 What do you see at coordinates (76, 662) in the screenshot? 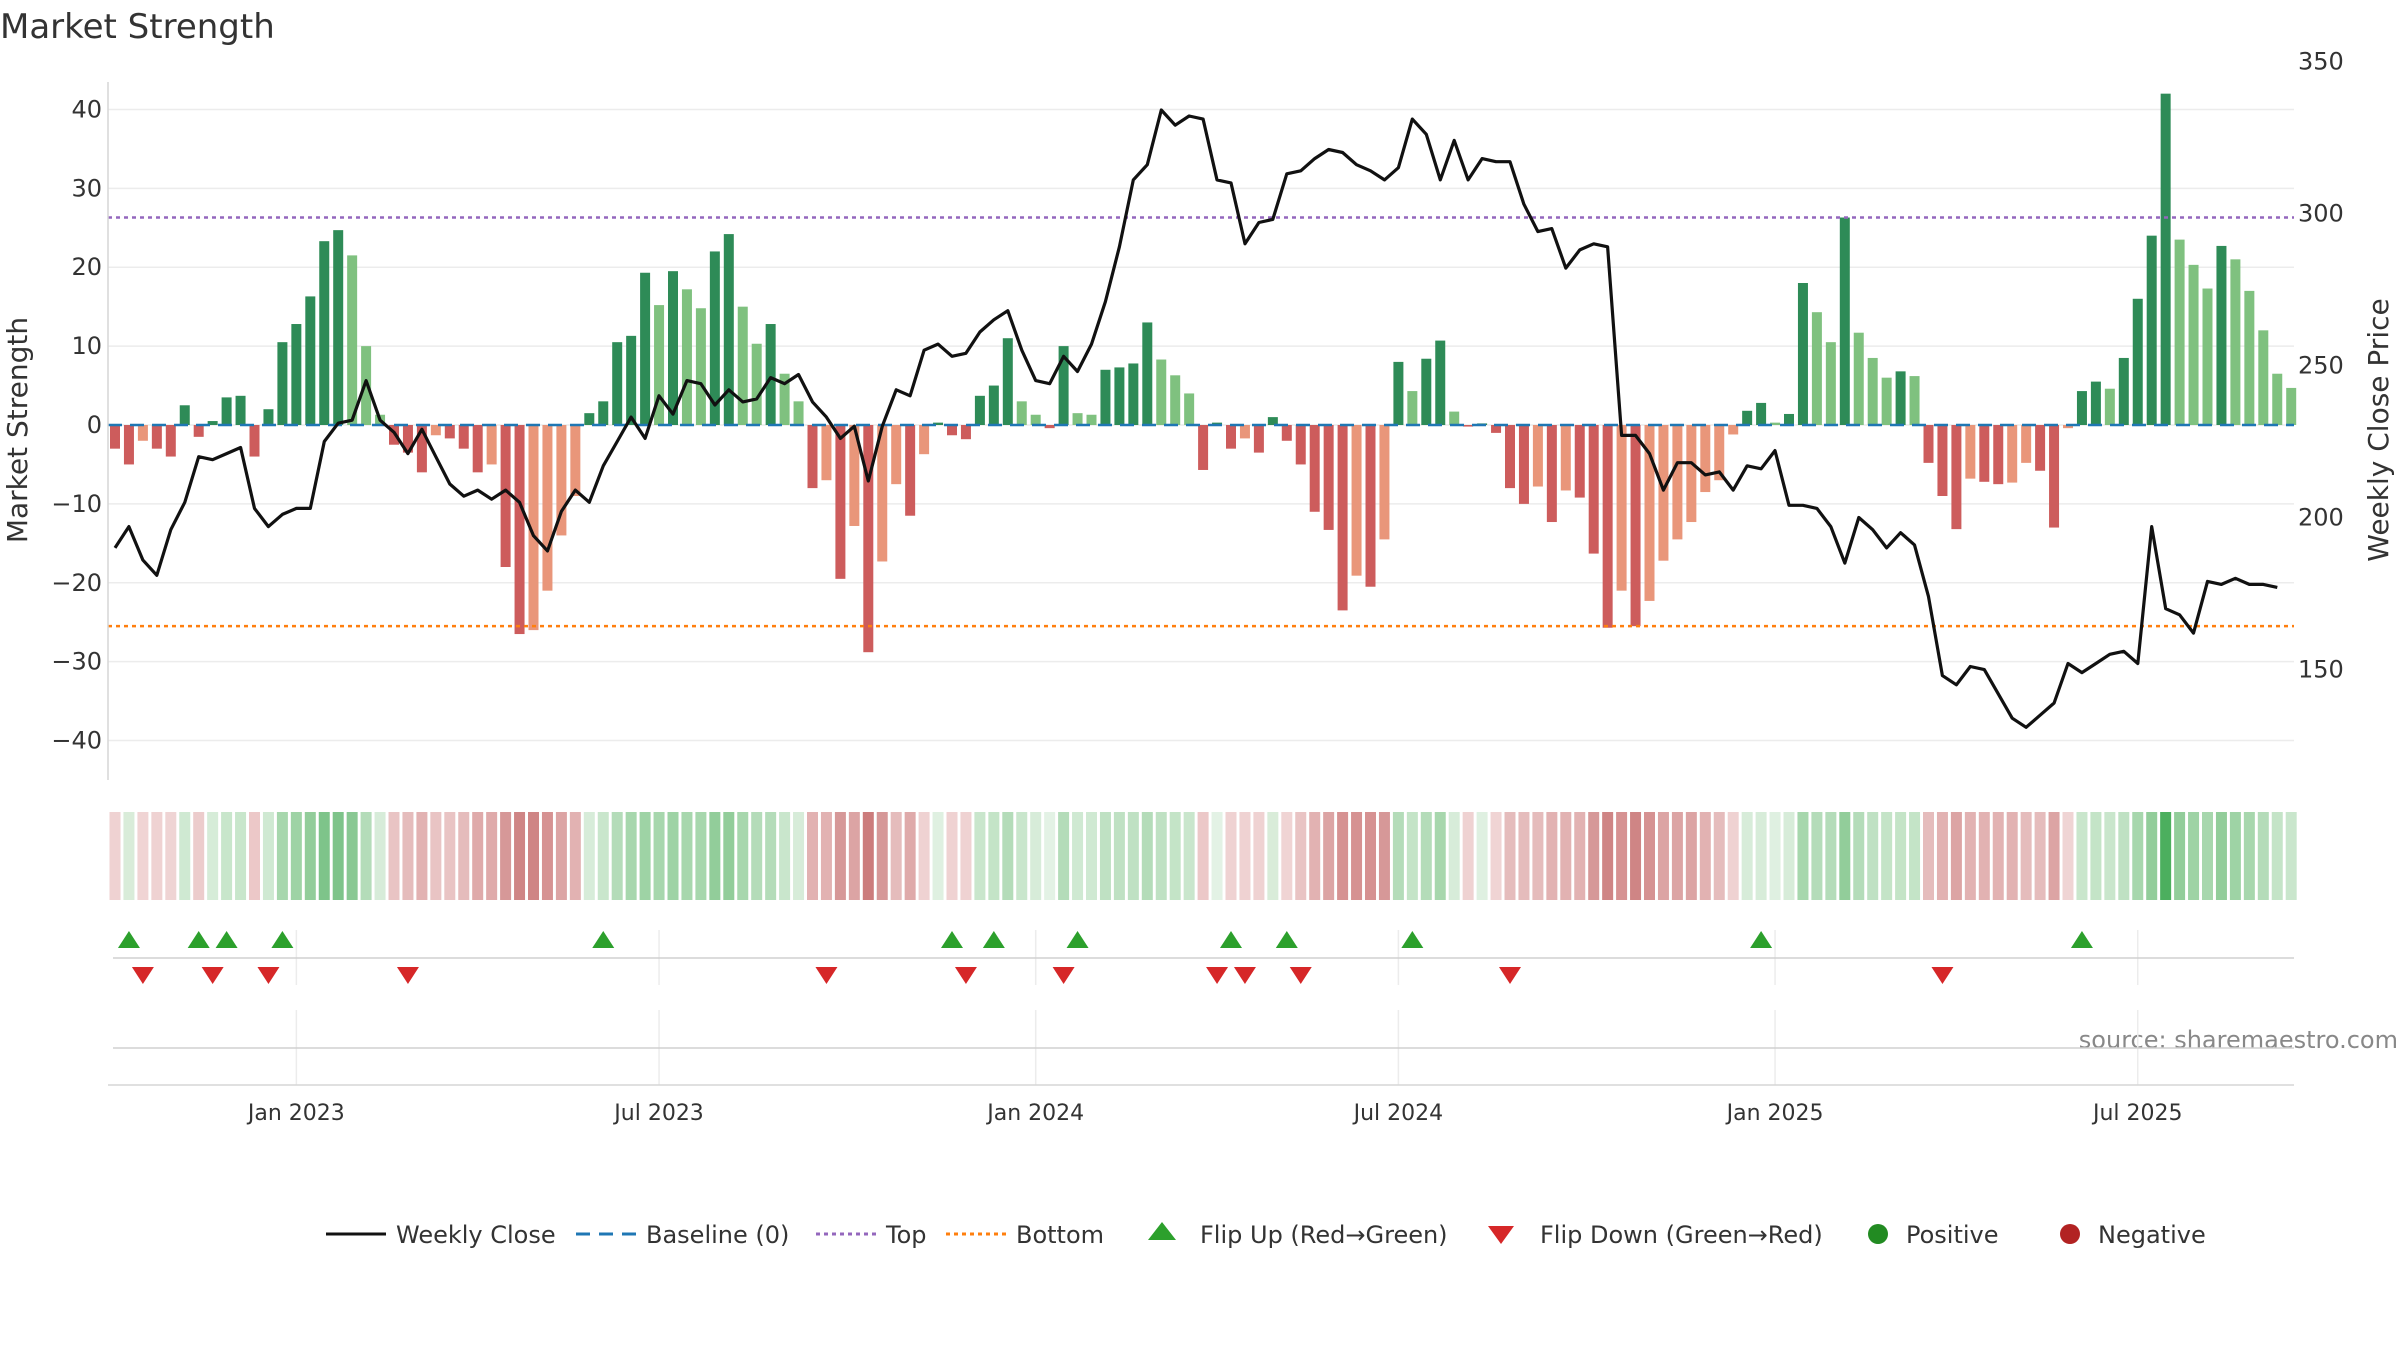
I see `y-tick-label: −30` at bounding box center [76, 662].